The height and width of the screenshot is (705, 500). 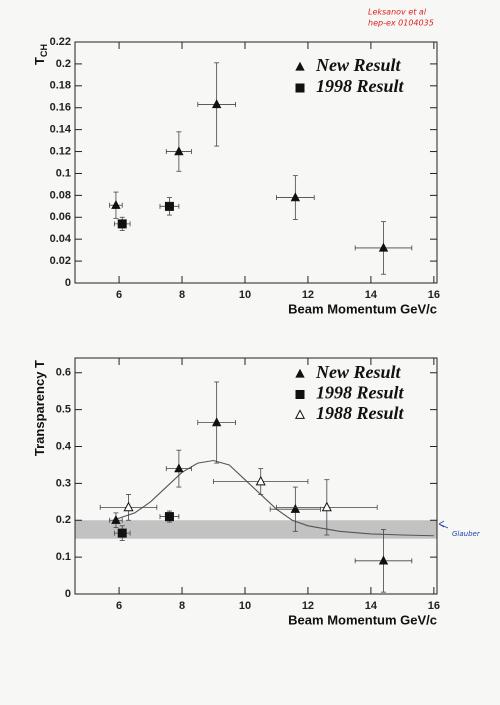 I want to click on fit-curve, so click(x=273, y=498).